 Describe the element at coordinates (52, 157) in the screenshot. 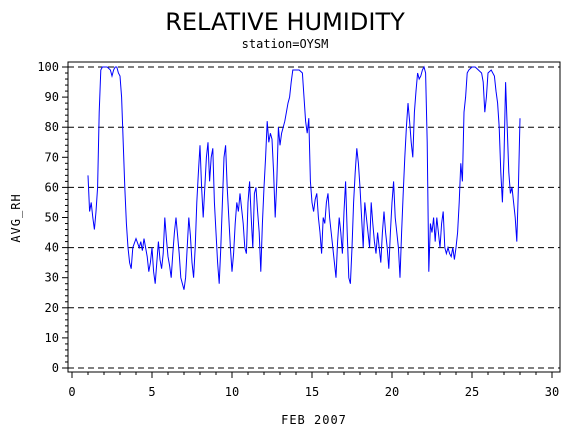

I see `y-tick-label: 70` at that location.